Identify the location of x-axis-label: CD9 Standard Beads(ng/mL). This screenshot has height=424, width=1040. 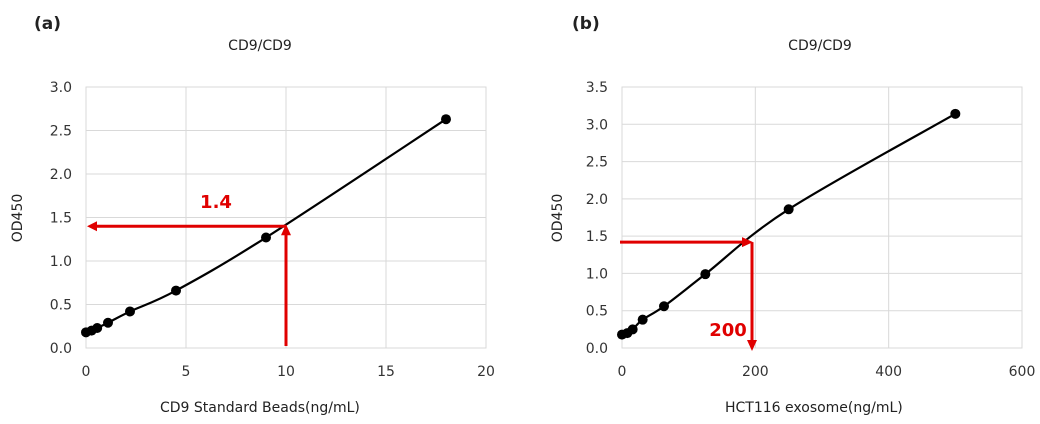
(260, 408).